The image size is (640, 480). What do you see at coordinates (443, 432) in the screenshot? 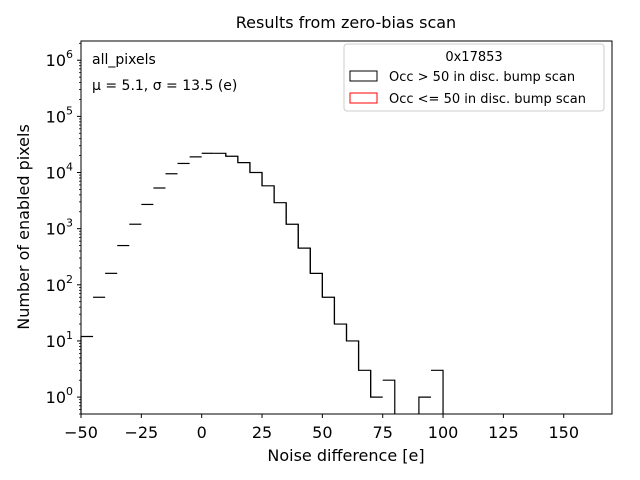
I see `x-tick-label: 100` at bounding box center [443, 432].